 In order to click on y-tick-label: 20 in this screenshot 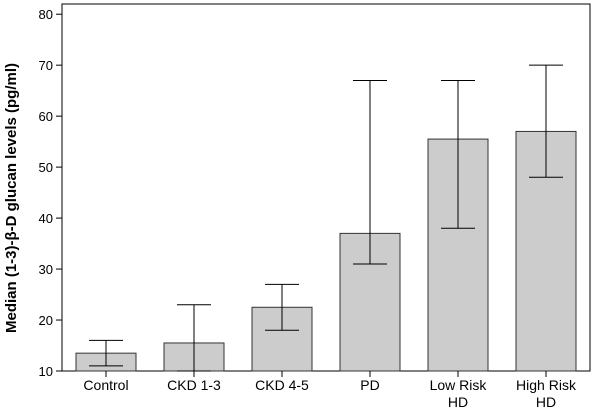, I will do `click(46, 320)`.